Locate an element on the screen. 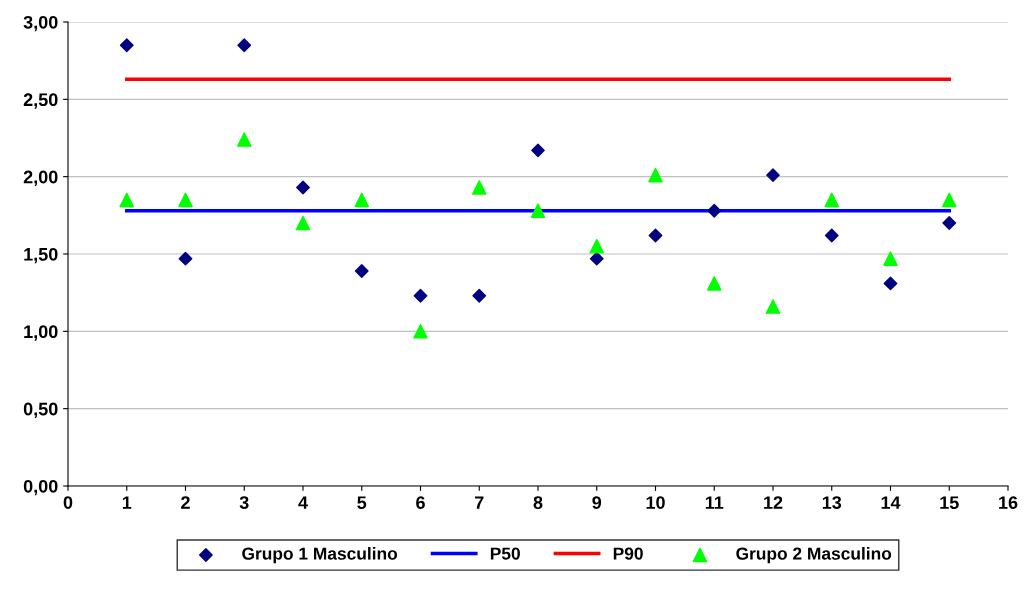 The height and width of the screenshot is (590, 1031). x-tick-label: 5 is located at coordinates (362, 502).